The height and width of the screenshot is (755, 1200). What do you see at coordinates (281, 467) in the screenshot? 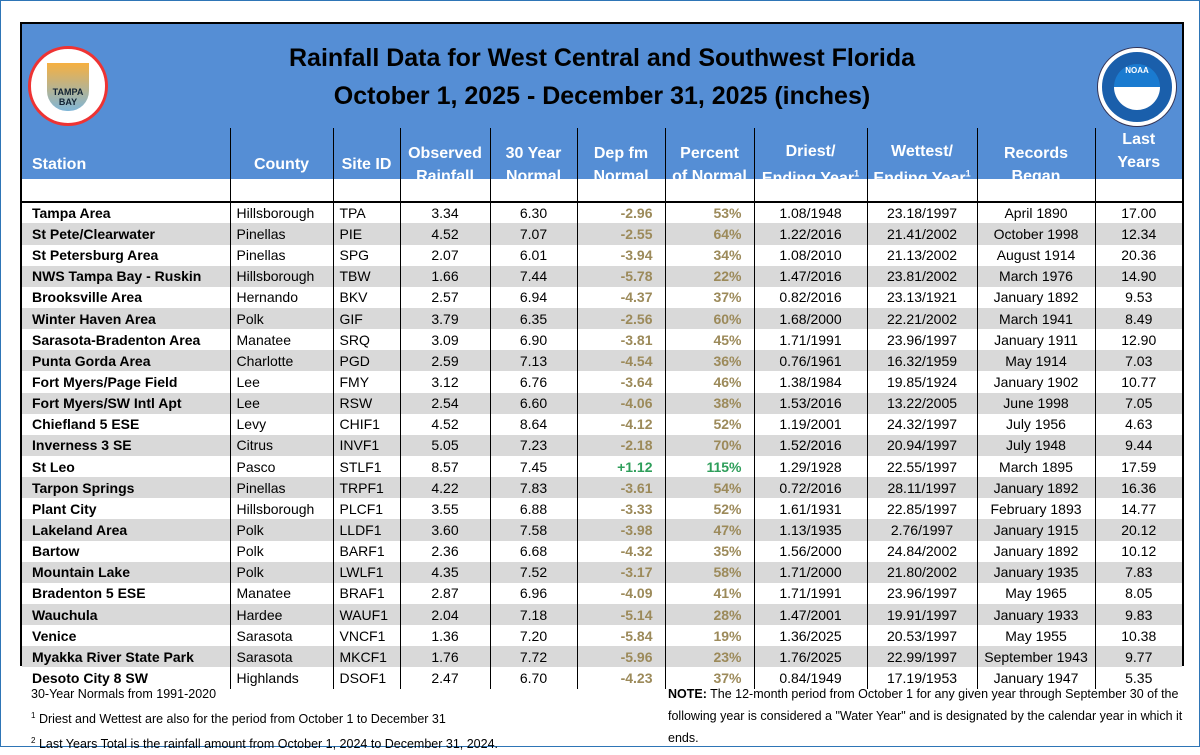
I see `county-cell: Pasco` at bounding box center [281, 467].